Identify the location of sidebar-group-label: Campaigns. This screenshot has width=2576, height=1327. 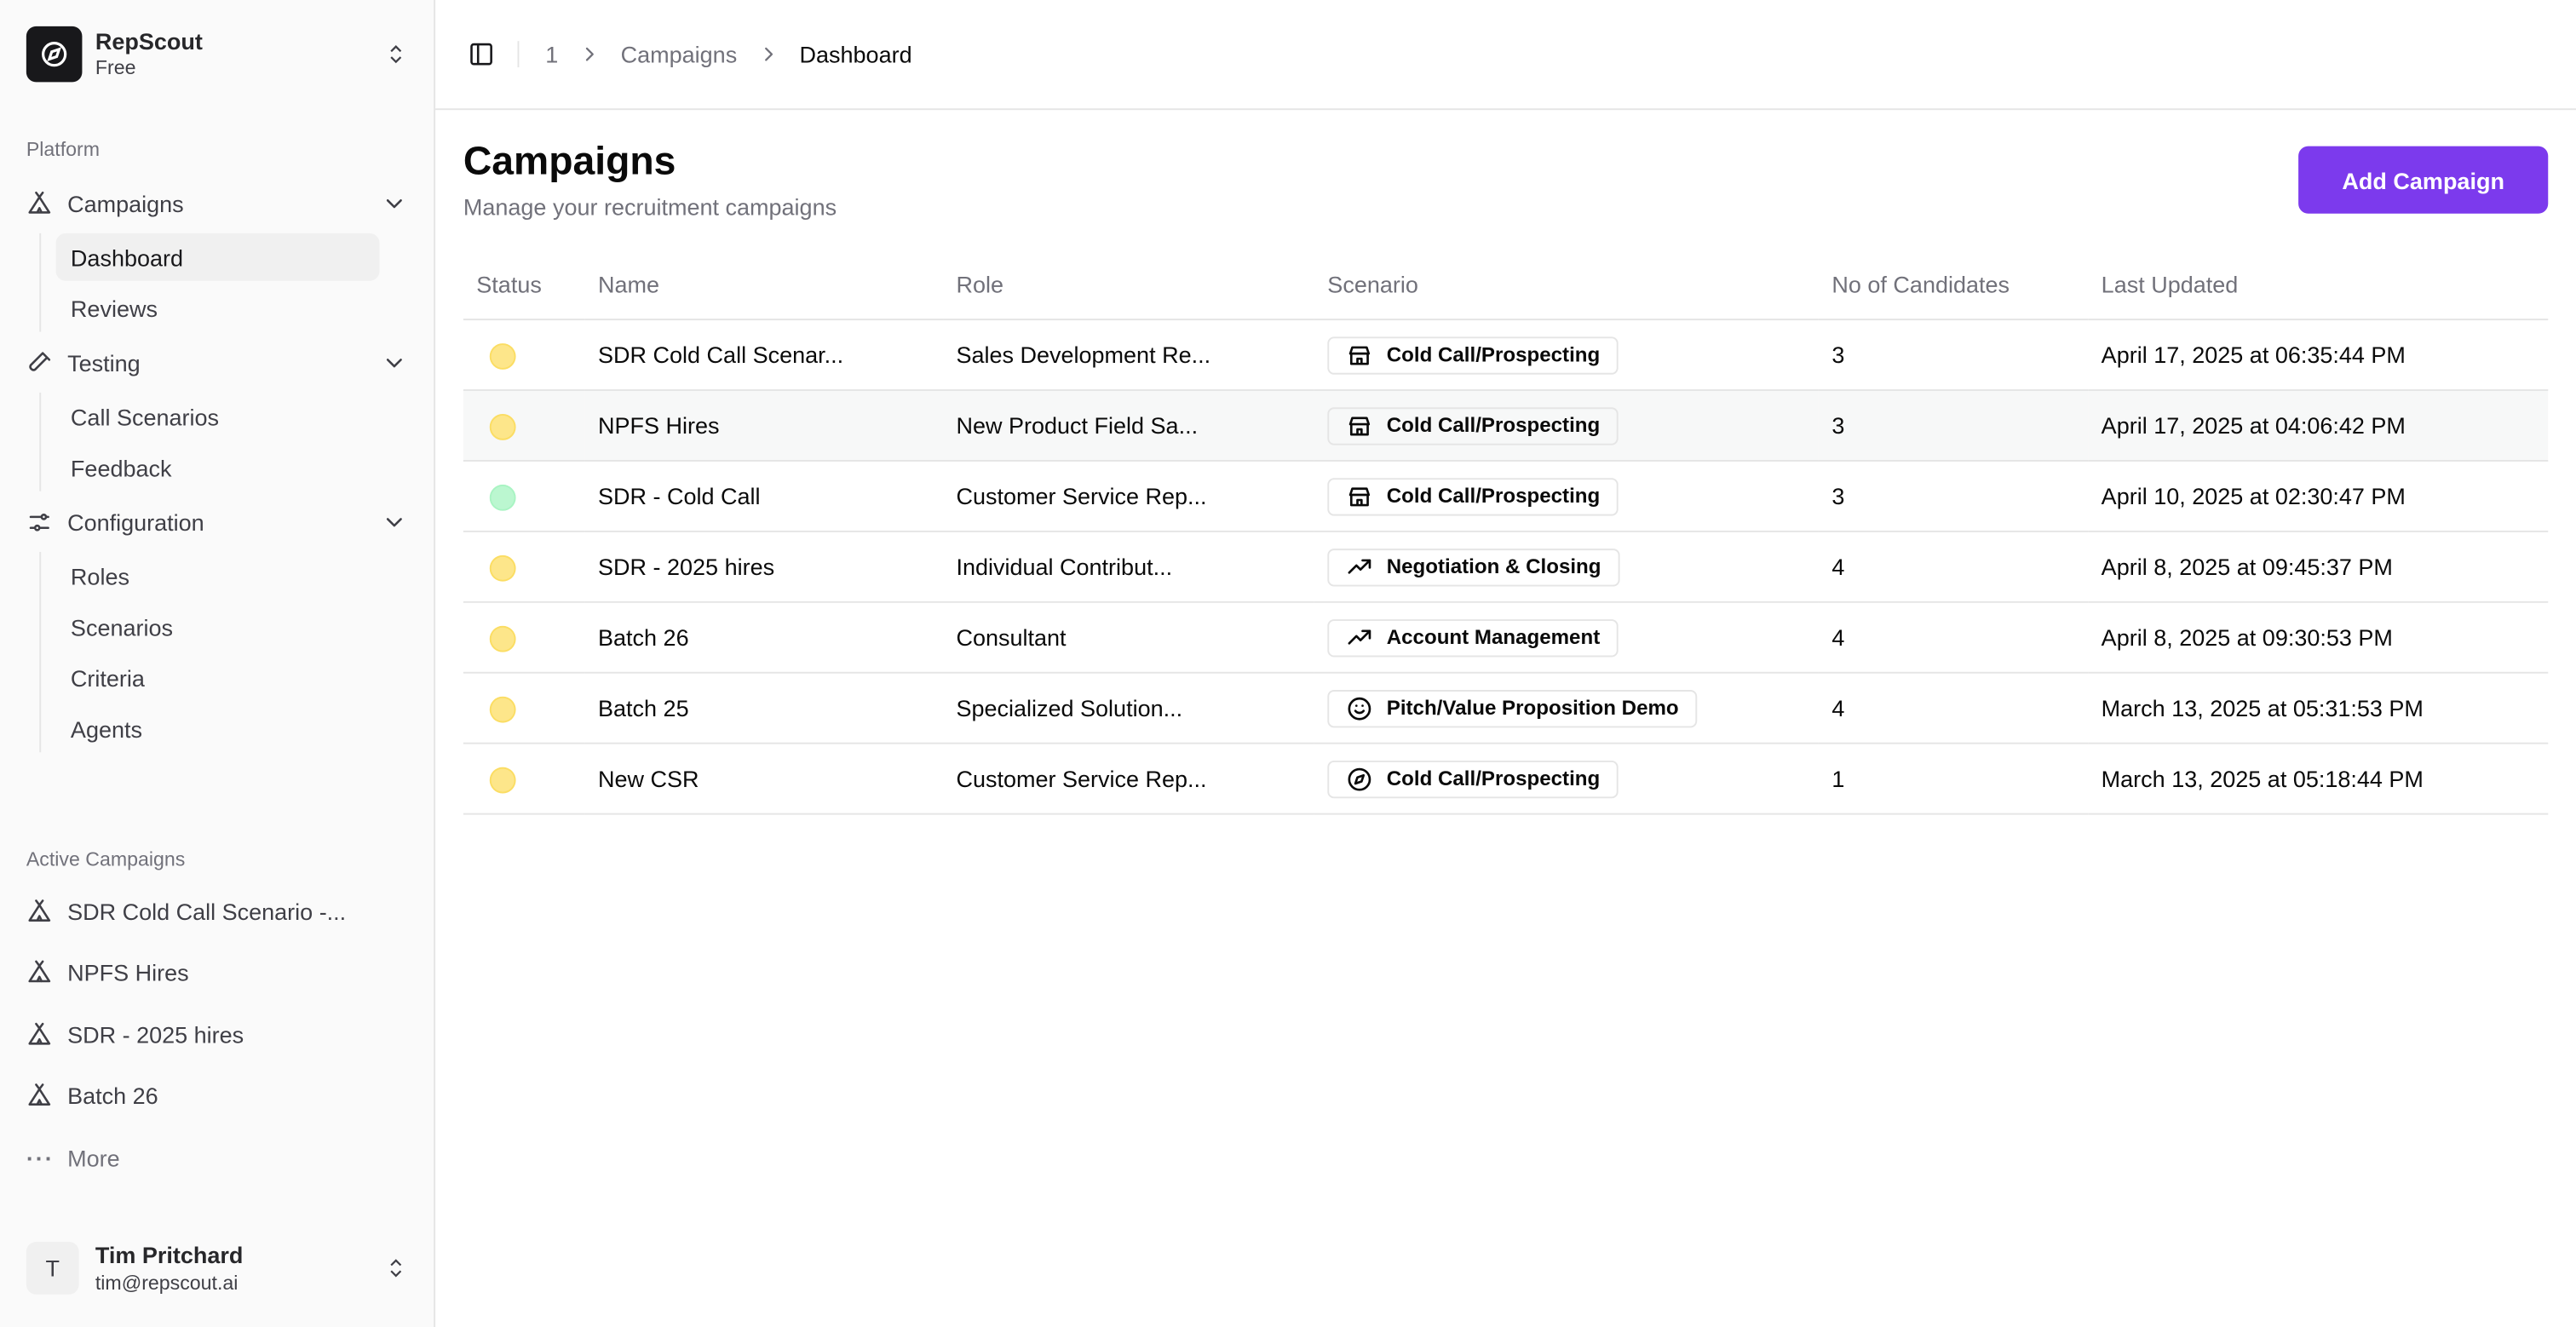
(126, 202).